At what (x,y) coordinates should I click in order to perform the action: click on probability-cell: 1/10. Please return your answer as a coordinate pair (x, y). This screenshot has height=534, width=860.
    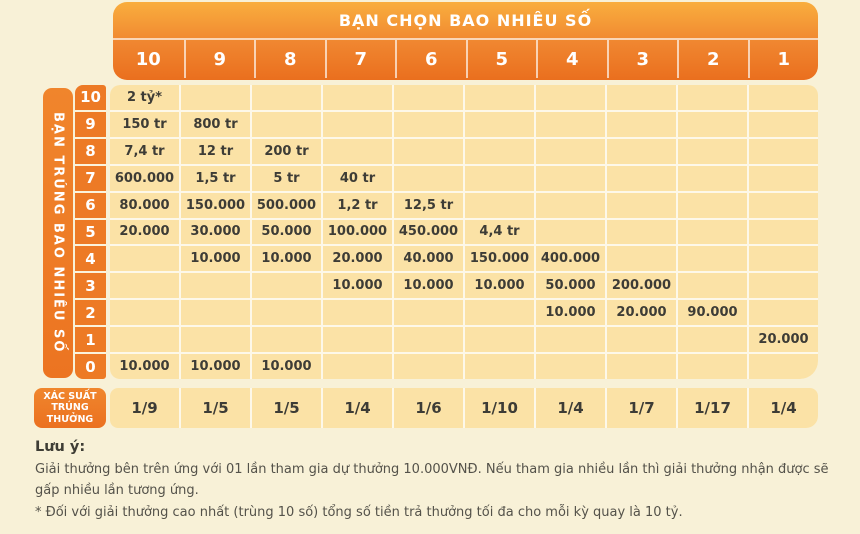
    Looking at the image, I should click on (499, 408).